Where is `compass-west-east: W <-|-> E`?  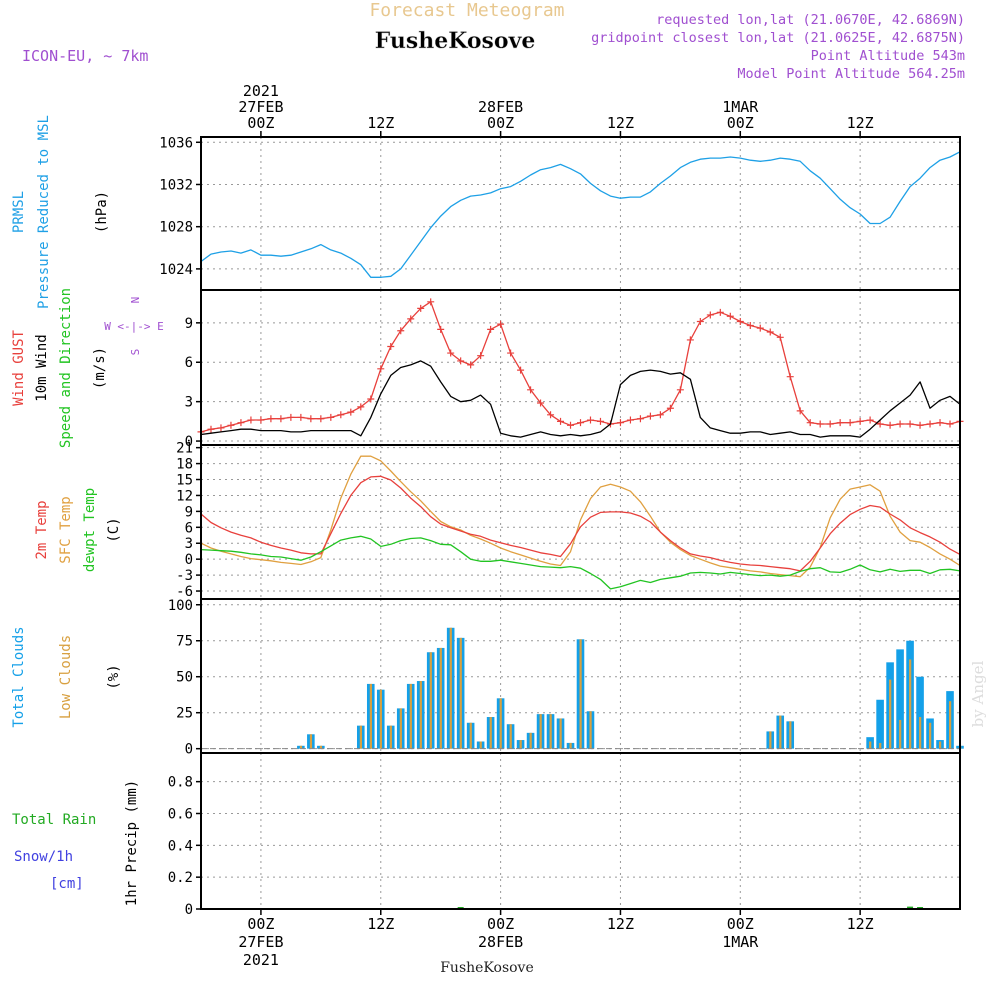 compass-west-east: W <-|-> E is located at coordinates (134, 326).